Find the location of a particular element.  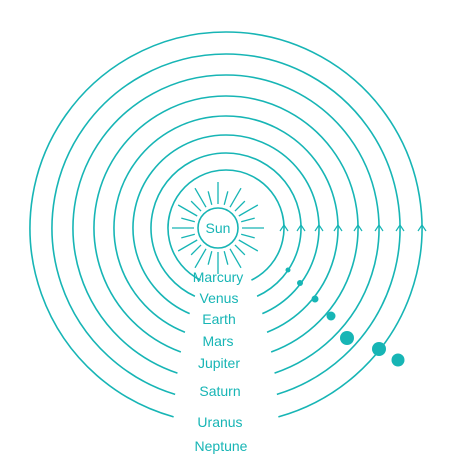

orbit-venus is located at coordinates (226, 224).